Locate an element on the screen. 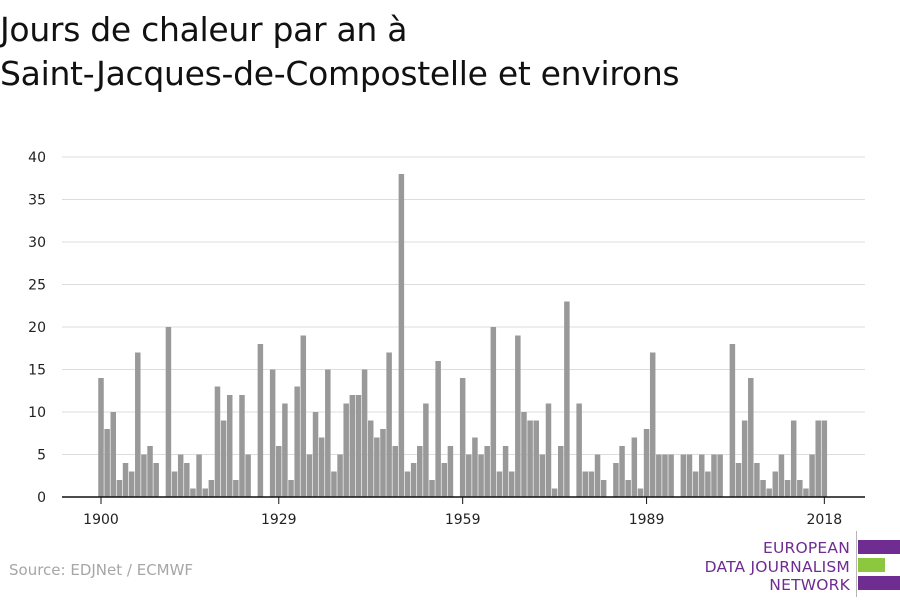 The image size is (900, 600). chart-title-line-1: Jours de chaleur par an à is located at coordinates (204, 29).